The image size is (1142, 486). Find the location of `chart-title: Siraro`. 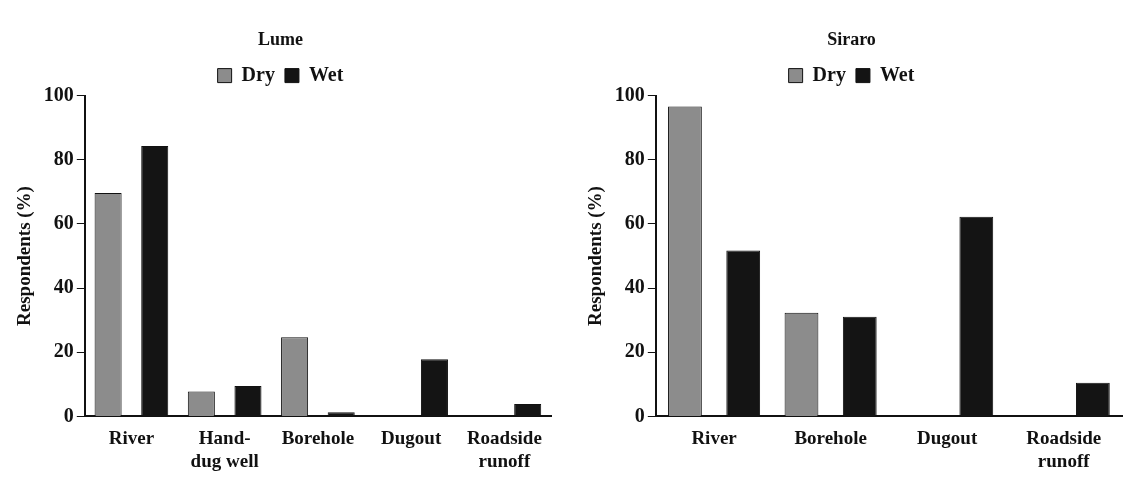

chart-title: Siraro is located at coordinates (851, 39).